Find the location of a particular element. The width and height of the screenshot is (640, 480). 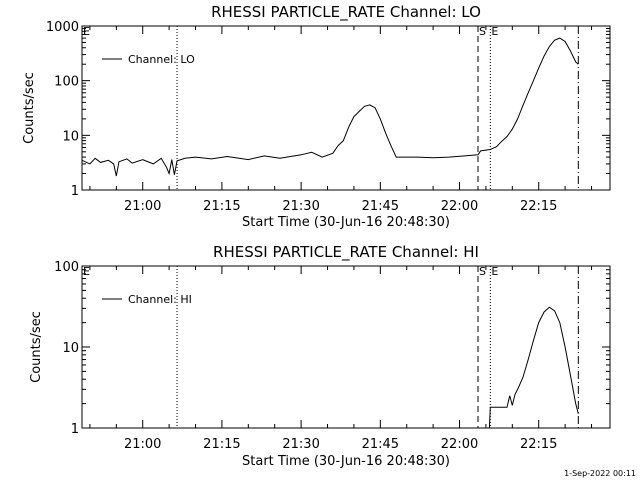

footer-timestamp: 1-Sep-2022 00:11 is located at coordinates (600, 473).